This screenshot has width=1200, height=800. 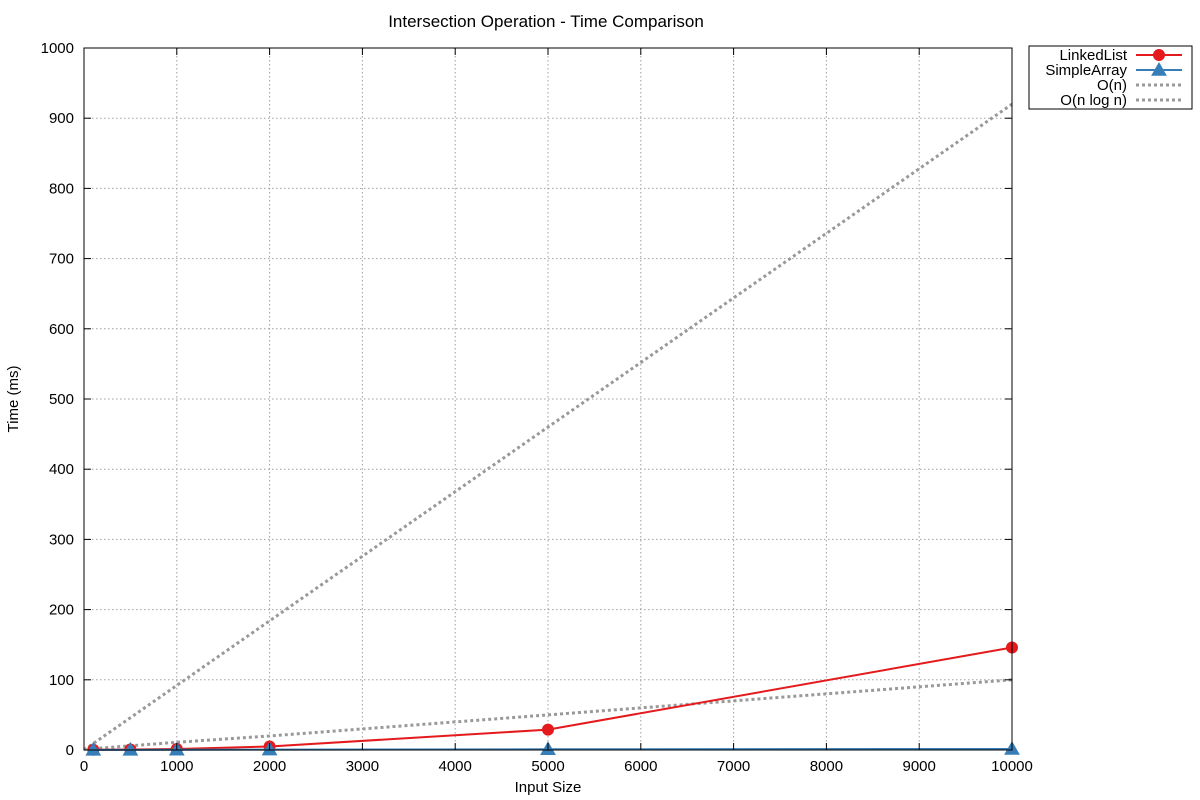 What do you see at coordinates (640, 766) in the screenshot?
I see `x-tick-label: 6000` at bounding box center [640, 766].